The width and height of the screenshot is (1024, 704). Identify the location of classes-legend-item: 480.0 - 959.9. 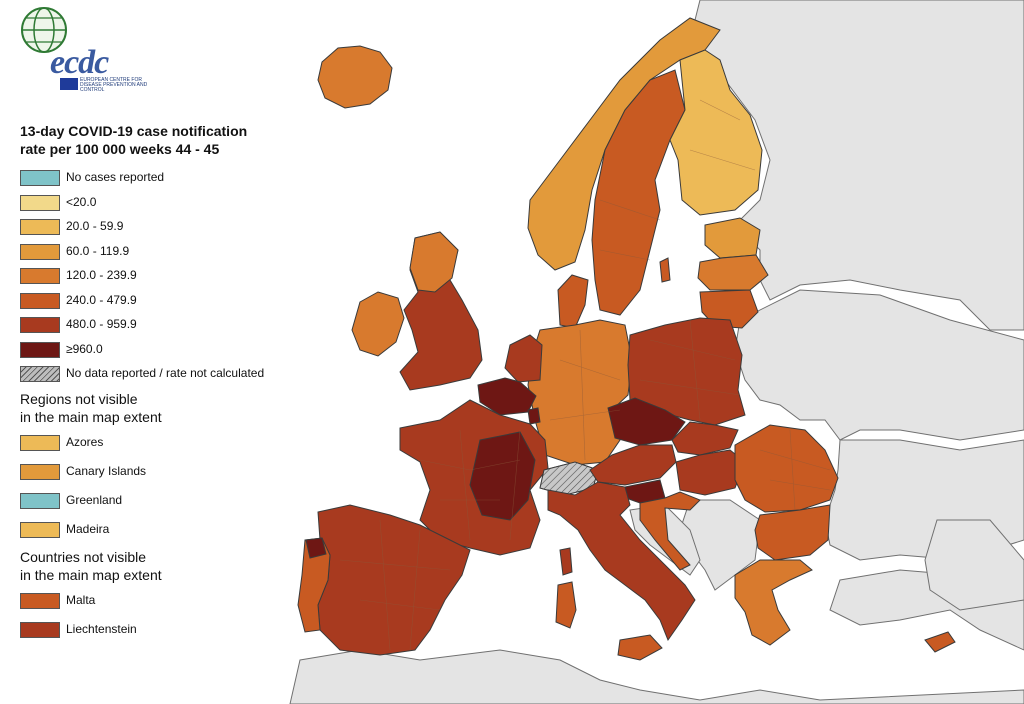
(170, 326).